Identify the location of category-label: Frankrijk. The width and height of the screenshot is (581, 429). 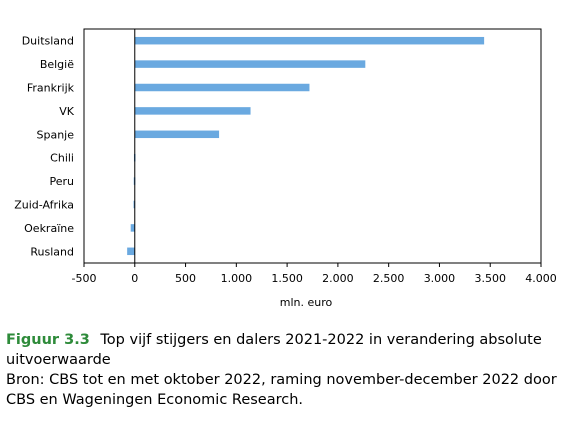
(51, 88).